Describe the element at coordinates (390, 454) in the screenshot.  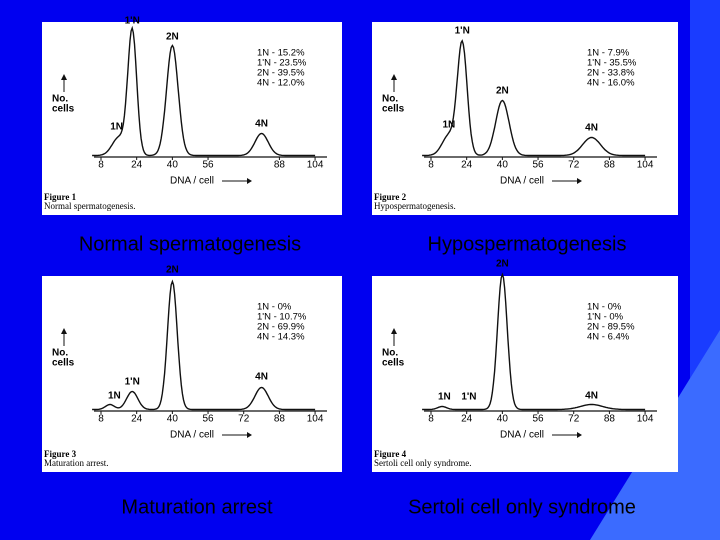
I see `figure-number: Figure 4` at that location.